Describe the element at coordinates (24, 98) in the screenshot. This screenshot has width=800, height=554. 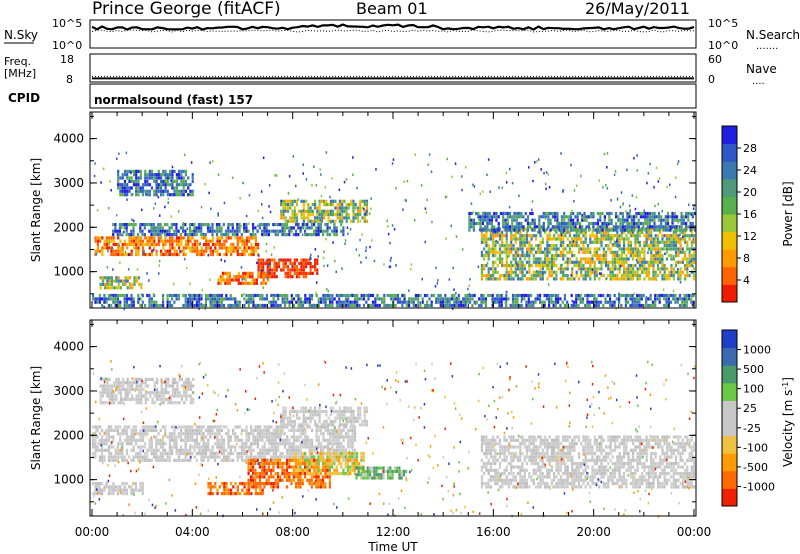
I see `cpid-label: CPID` at that location.